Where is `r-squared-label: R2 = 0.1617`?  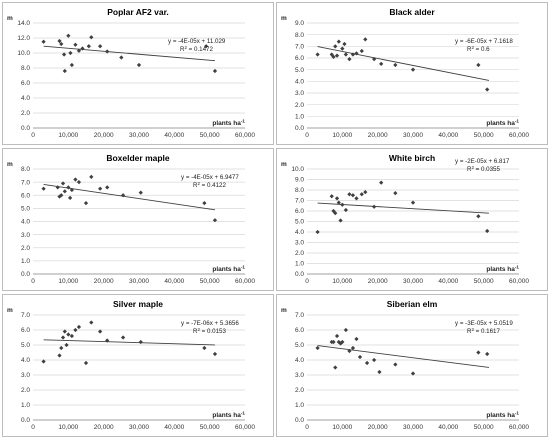
r-squared-label: R2 = 0.1617 is located at coordinates (483, 331).